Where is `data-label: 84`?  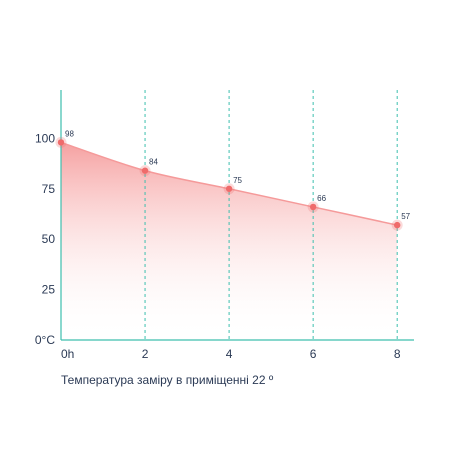
data-label: 84 is located at coordinates (153, 162).